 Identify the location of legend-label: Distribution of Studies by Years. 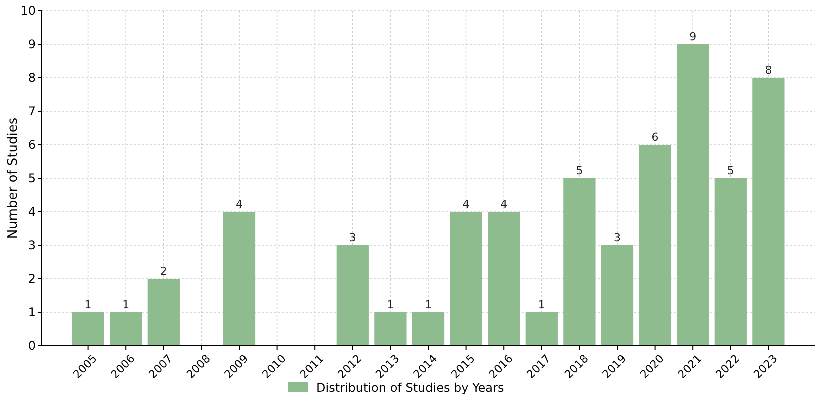
(410, 388).